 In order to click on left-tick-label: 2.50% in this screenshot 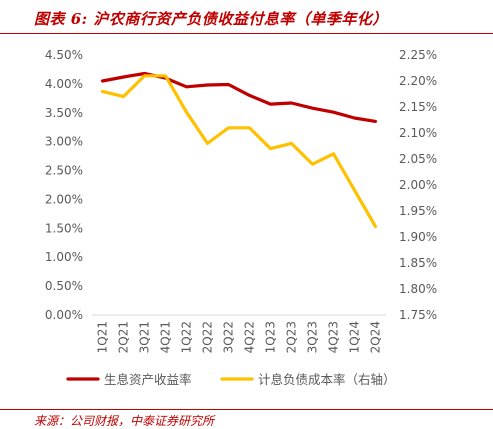, I will do `click(64, 171)`.